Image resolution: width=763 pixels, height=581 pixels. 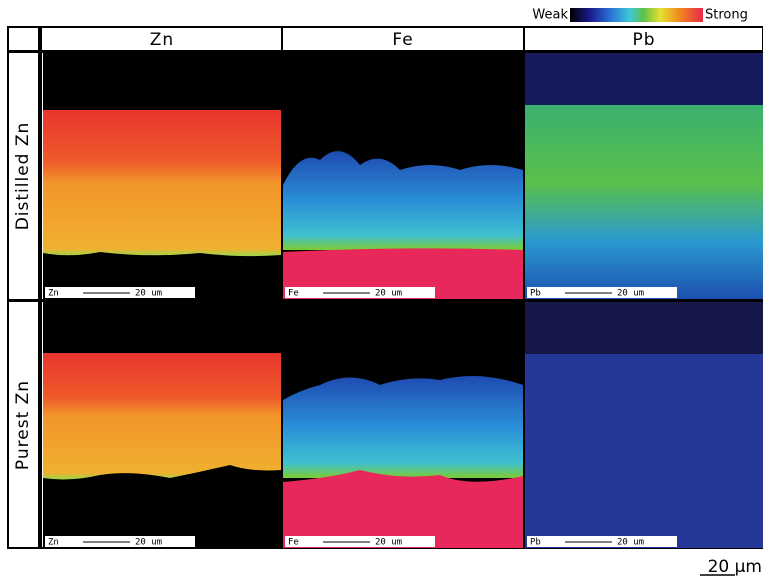 What do you see at coordinates (550, 15) in the screenshot?
I see `legend-weak: Weak` at bounding box center [550, 15].